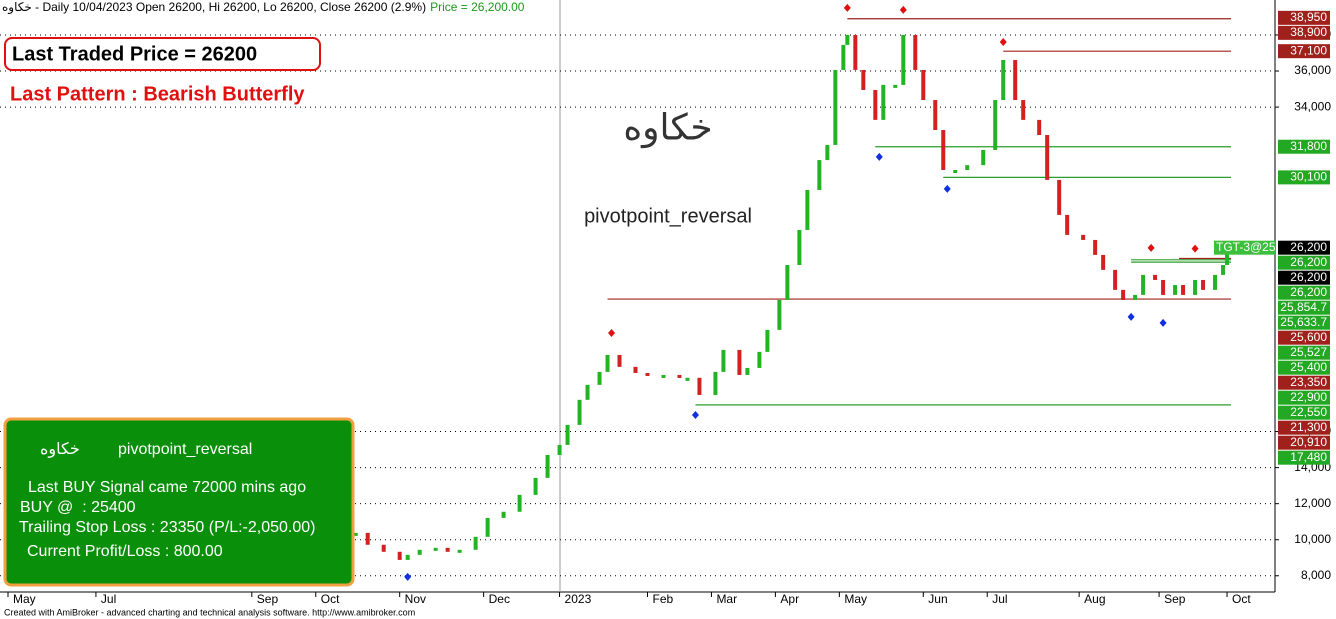 The image size is (1336, 619). Describe the element at coordinates (179, 502) in the screenshot. I see `info-panel` at that location.